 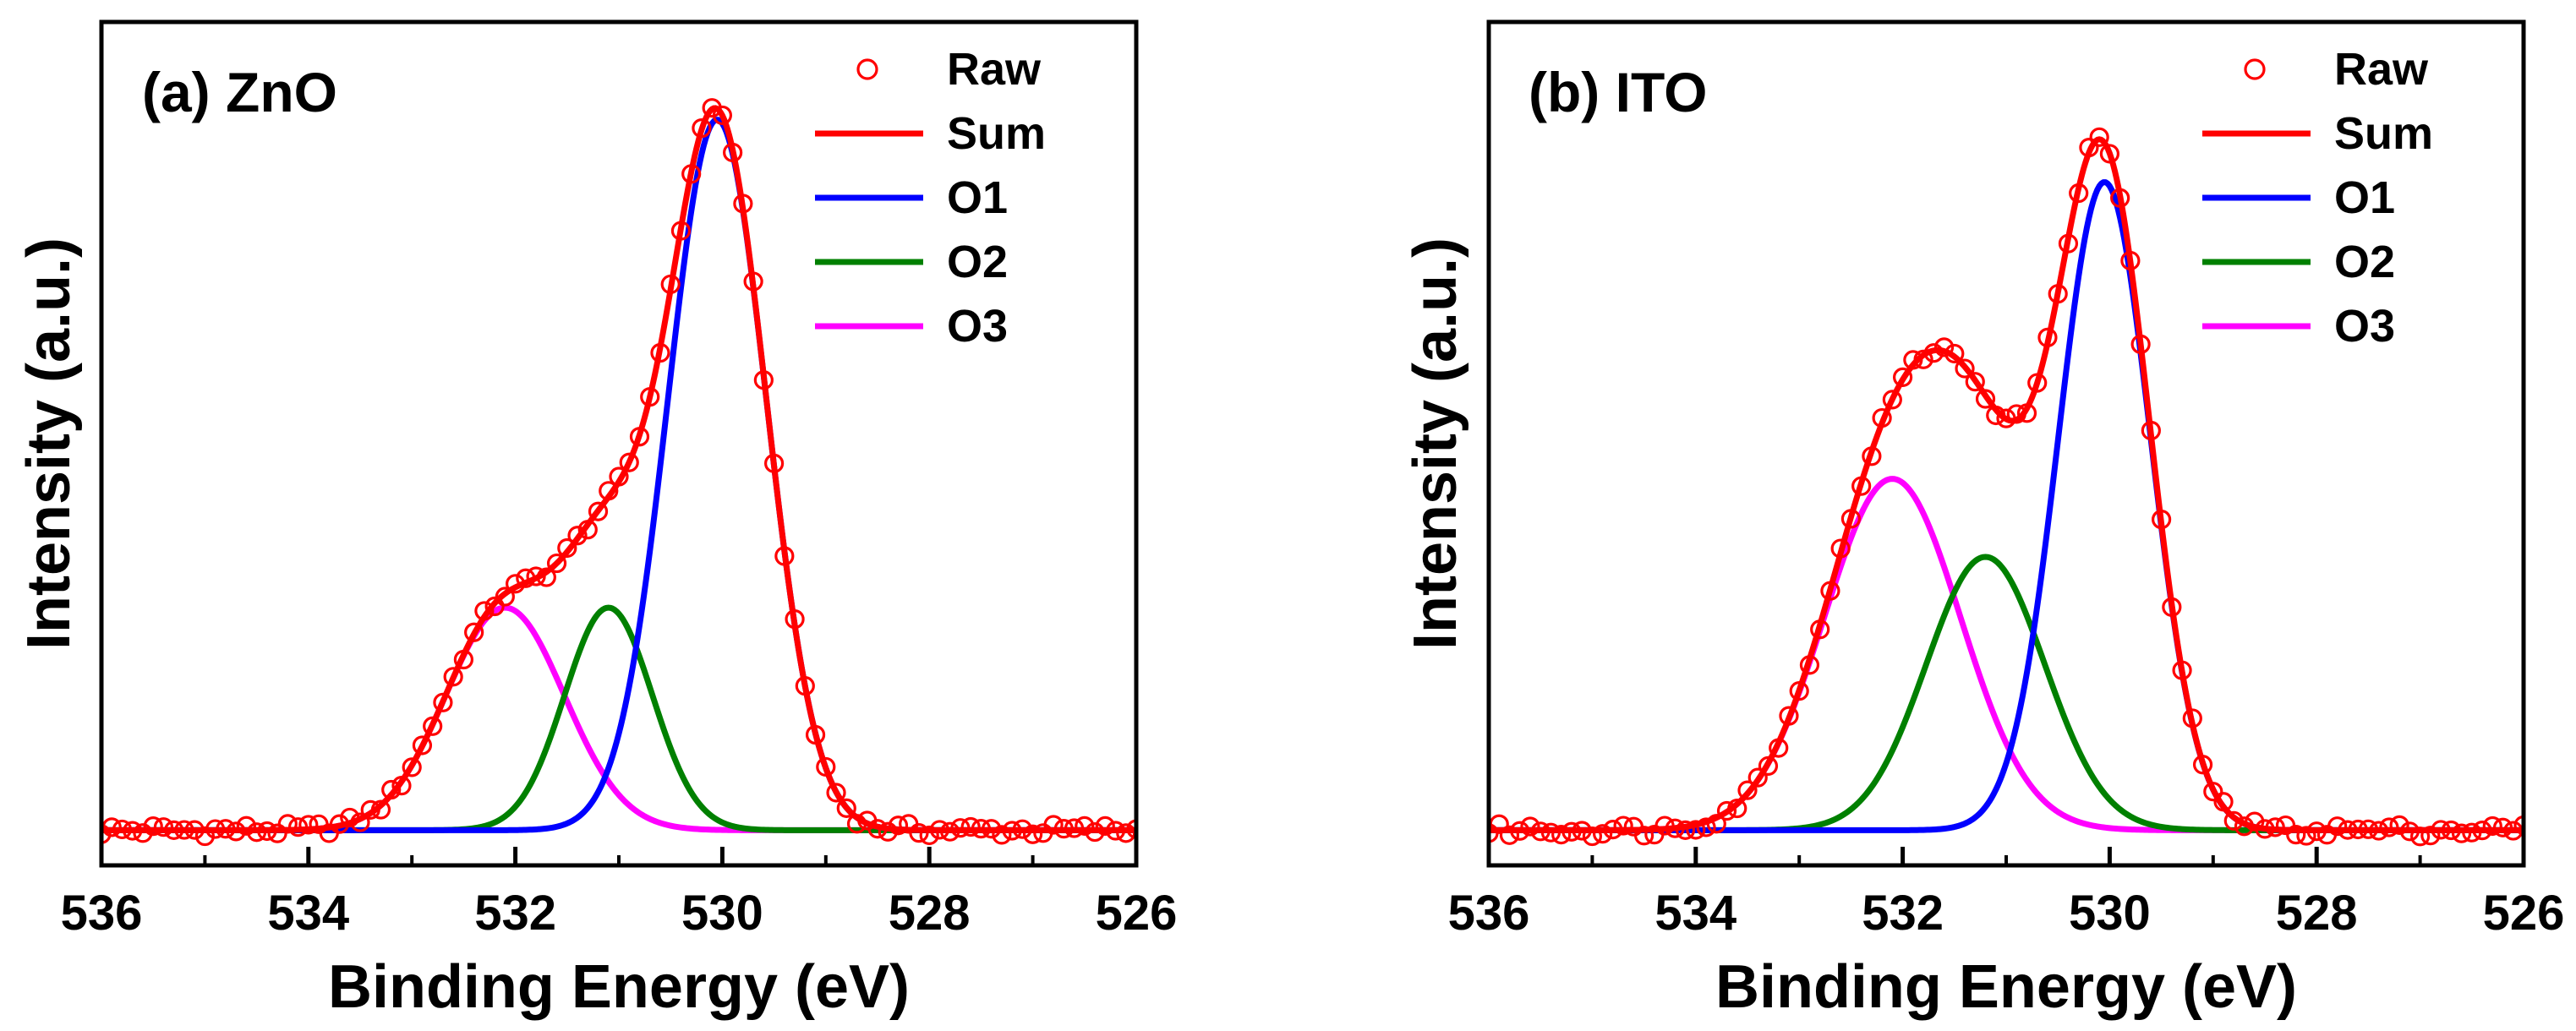 I want to click on panel-b-x-tick-label: 528, so click(x=2317, y=913).